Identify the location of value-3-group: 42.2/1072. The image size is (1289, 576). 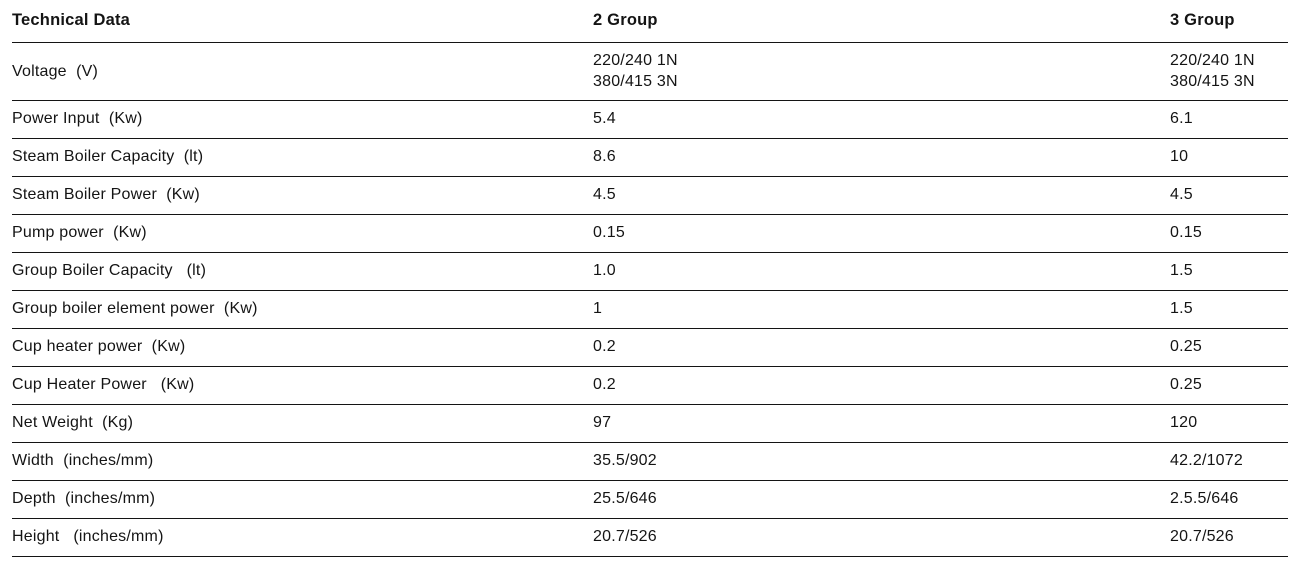
(1206, 460).